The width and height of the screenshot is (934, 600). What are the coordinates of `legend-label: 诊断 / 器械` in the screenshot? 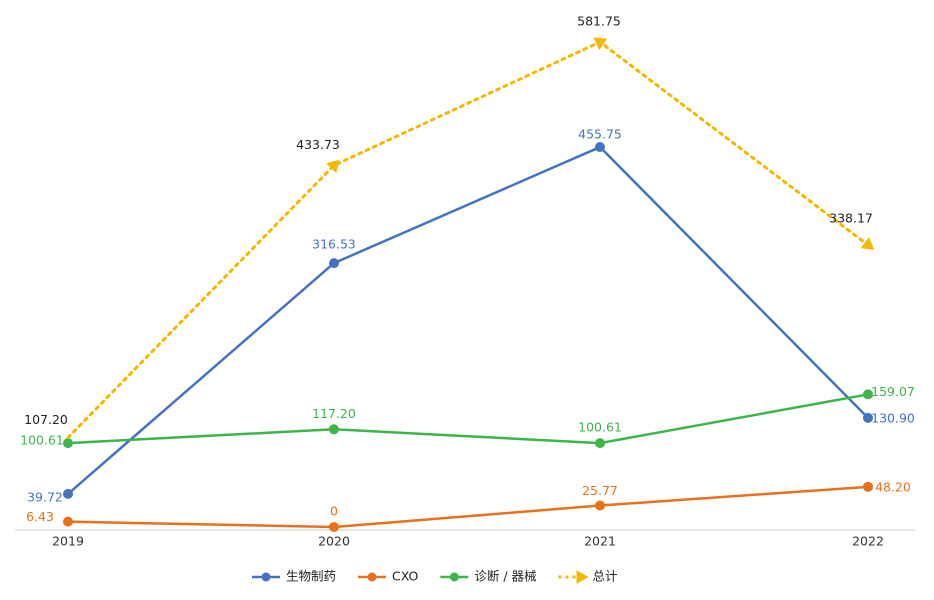 It's located at (505, 576).